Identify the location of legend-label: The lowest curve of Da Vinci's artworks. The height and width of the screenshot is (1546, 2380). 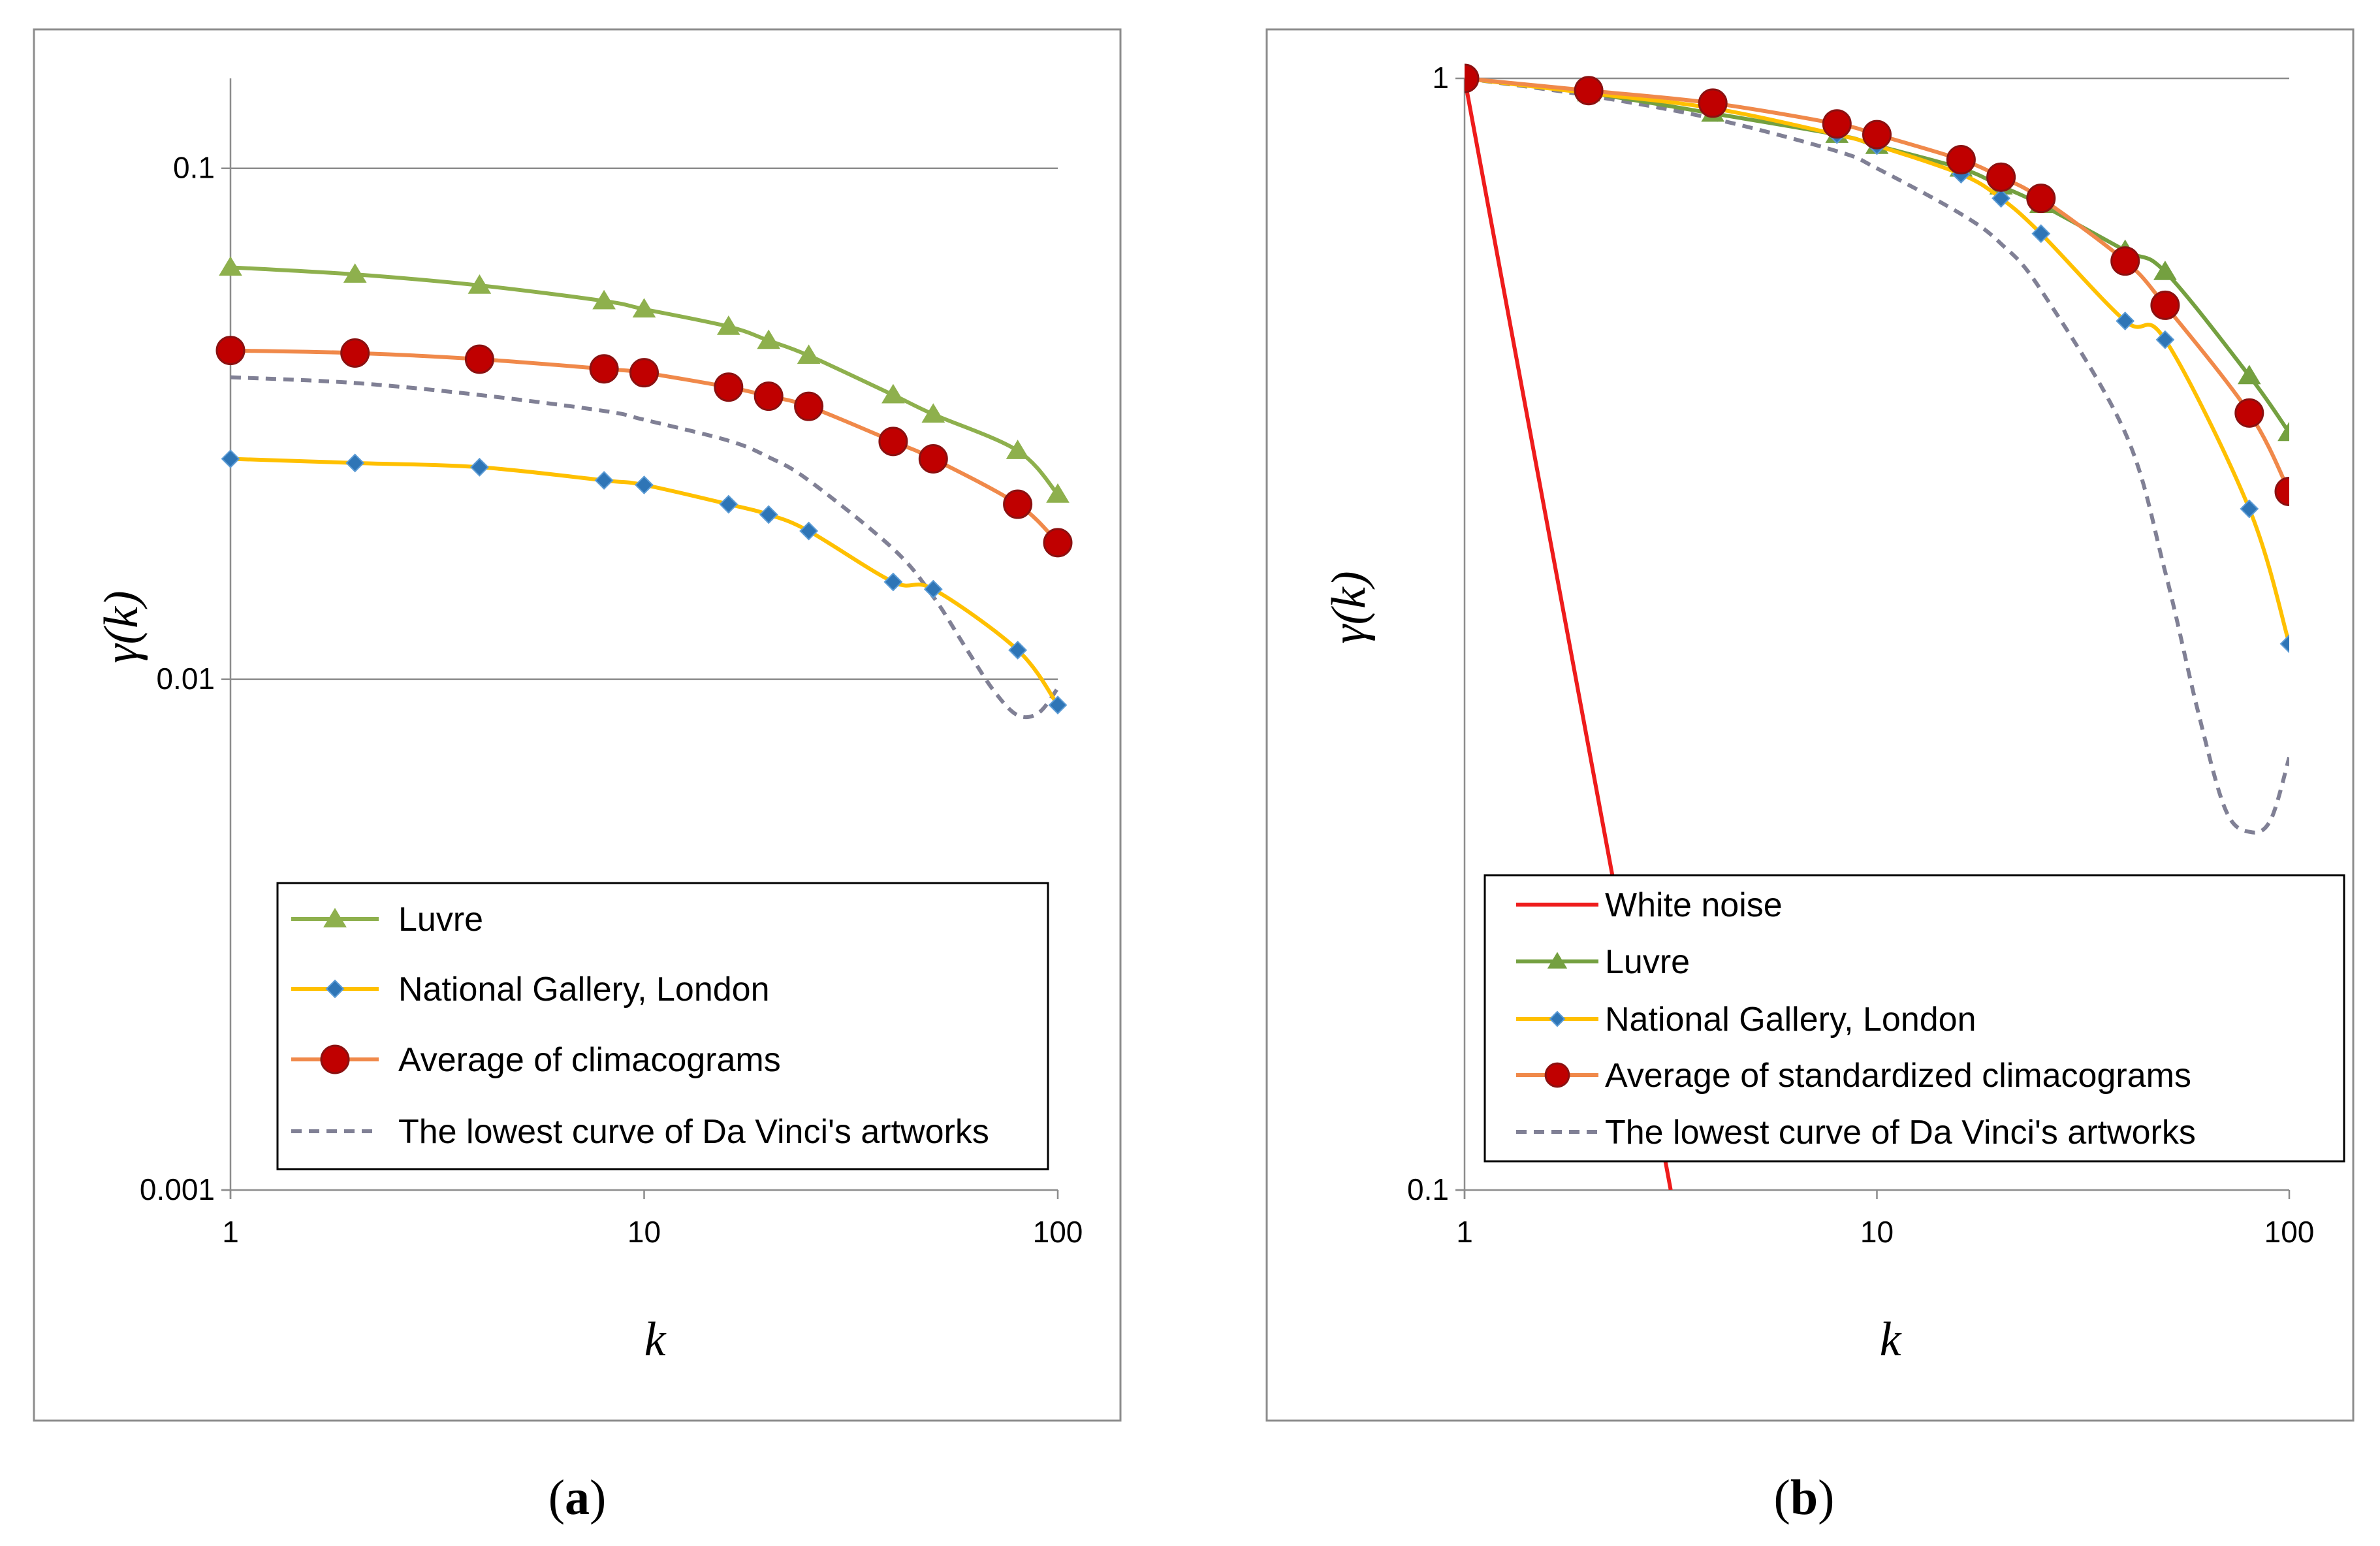
(693, 1132).